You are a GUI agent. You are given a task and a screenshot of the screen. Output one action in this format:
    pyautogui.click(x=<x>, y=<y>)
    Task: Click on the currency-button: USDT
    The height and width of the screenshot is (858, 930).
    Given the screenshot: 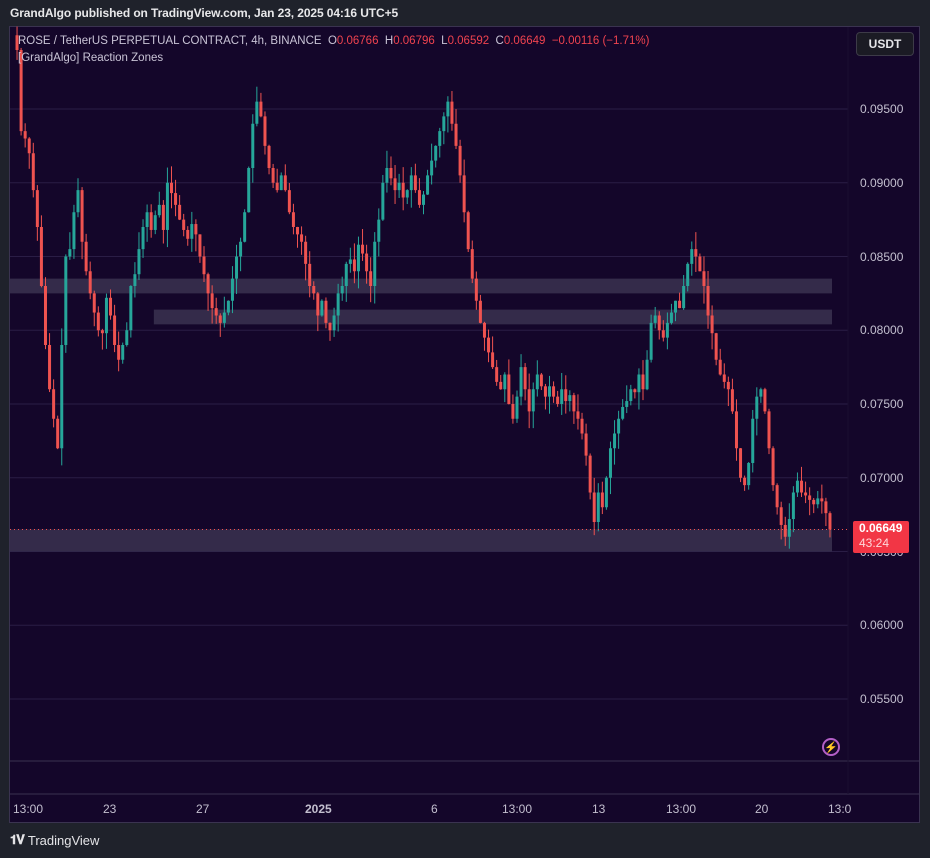 What is the action you would take?
    pyautogui.click(x=885, y=44)
    